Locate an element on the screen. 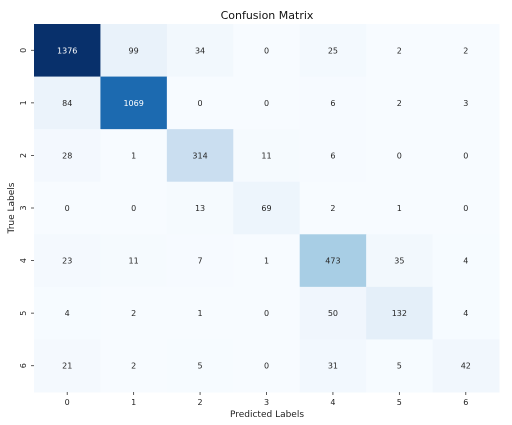 Image resolution: width=512 pixels, height=425 pixels. y-axis-ticks: 0 1 2 3 4 5 6 is located at coordinates (26, 208).